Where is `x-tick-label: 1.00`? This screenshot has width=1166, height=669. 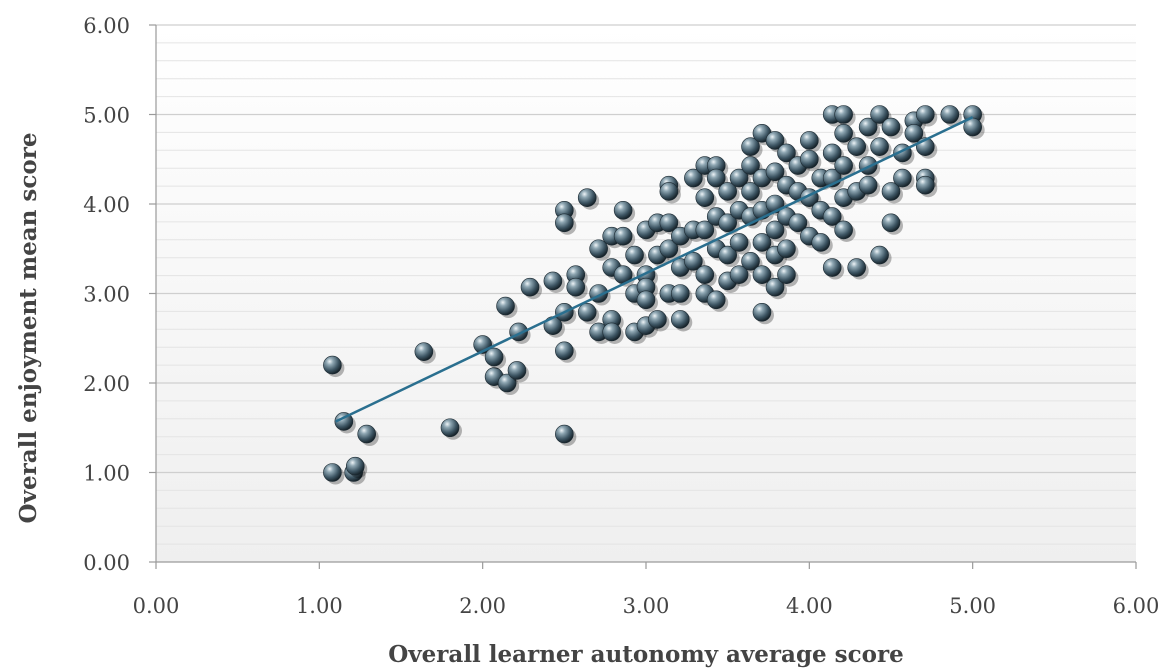
x-tick-label: 1.00 is located at coordinates (319, 606).